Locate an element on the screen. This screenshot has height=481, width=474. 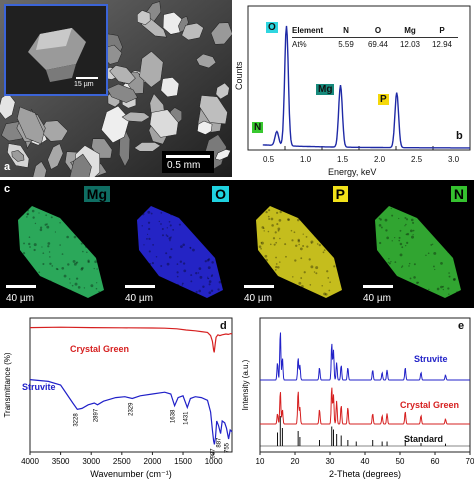
map-scale-bar is located at coordinates (259, 286).